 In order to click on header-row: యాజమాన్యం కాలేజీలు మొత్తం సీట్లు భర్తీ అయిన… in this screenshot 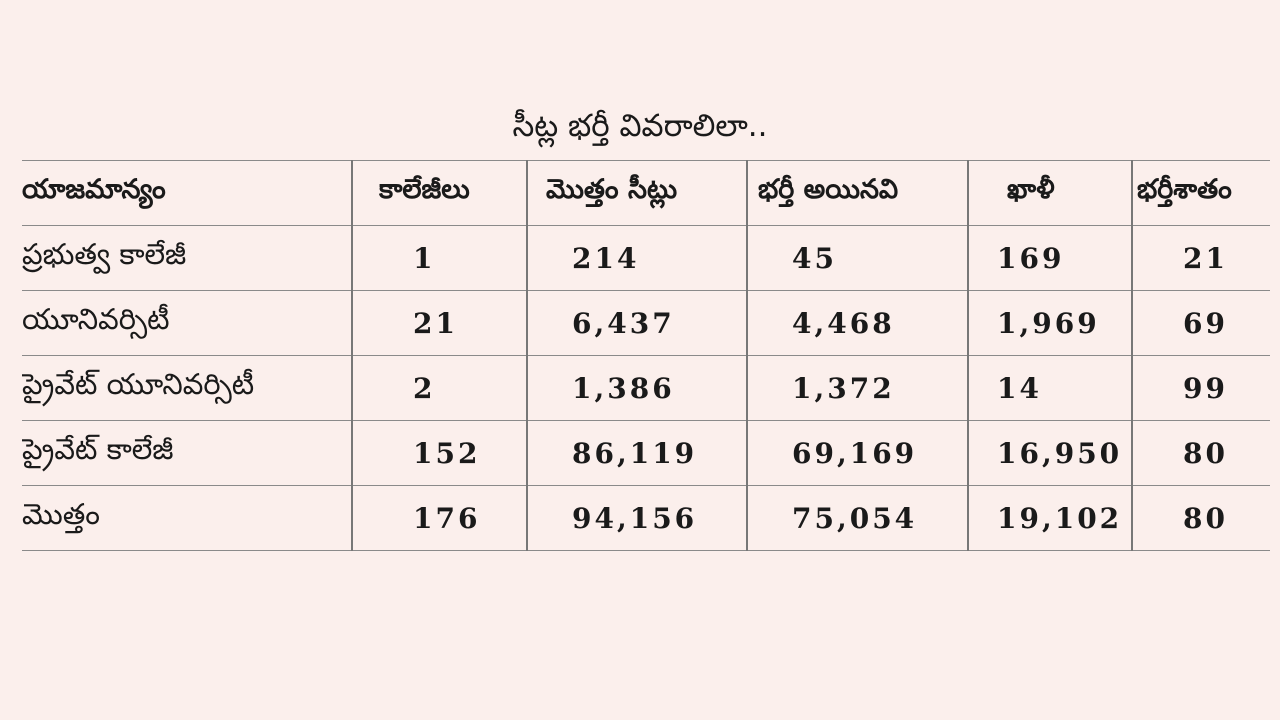, I will do `click(646, 193)`.